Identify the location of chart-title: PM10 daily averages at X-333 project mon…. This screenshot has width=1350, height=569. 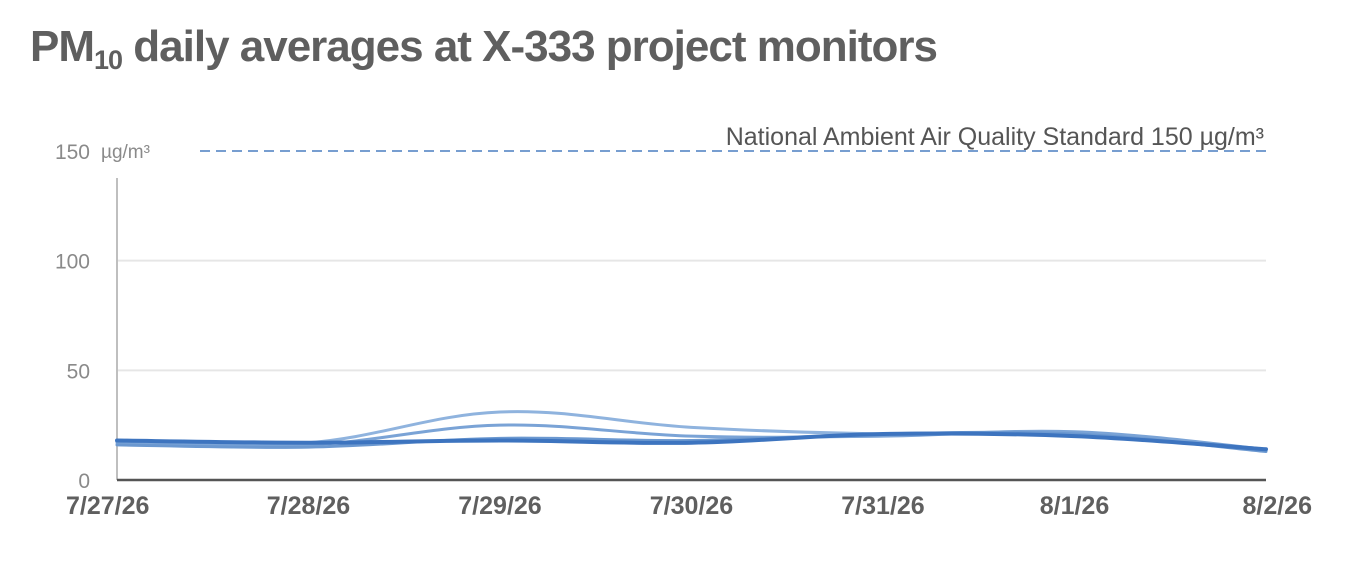
(484, 48).